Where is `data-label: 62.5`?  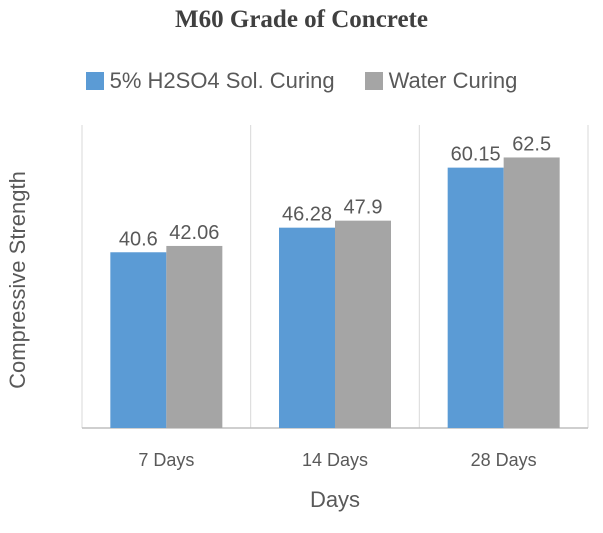 data-label: 62.5 is located at coordinates (531, 144).